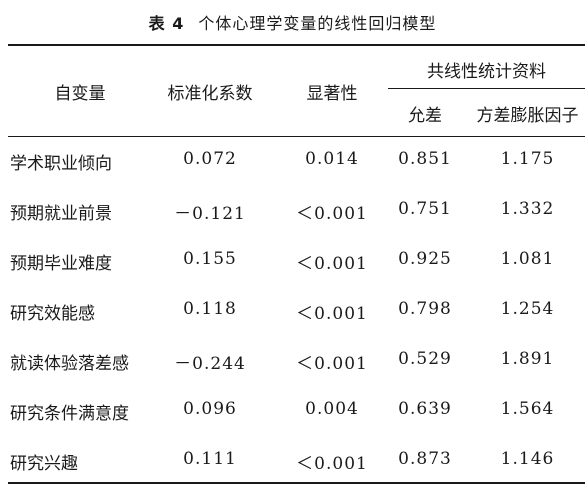 This screenshot has height=492, width=585. I want to click on significance-value: 0.004, so click(332, 409).